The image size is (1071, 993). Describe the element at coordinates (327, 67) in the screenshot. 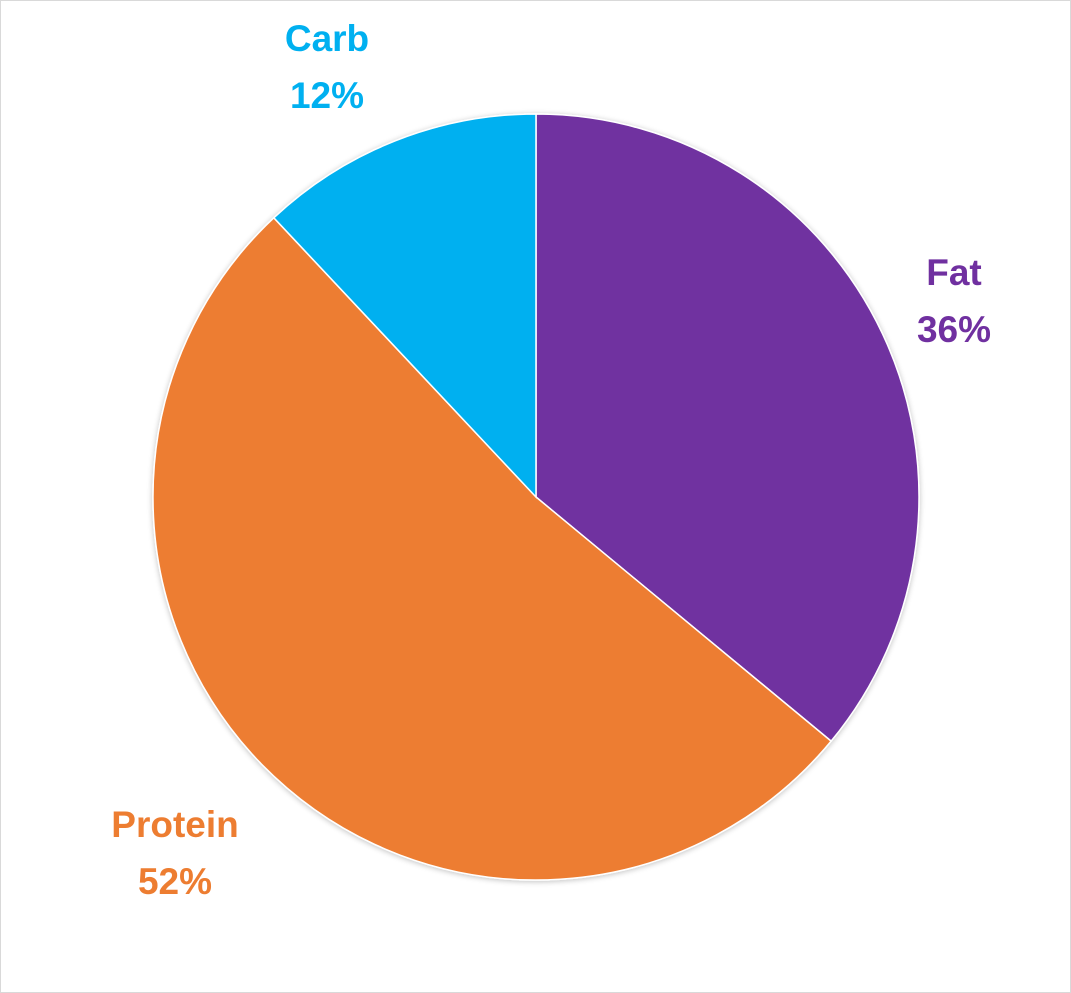

I see `data-label-carb: Carb 12%` at that location.